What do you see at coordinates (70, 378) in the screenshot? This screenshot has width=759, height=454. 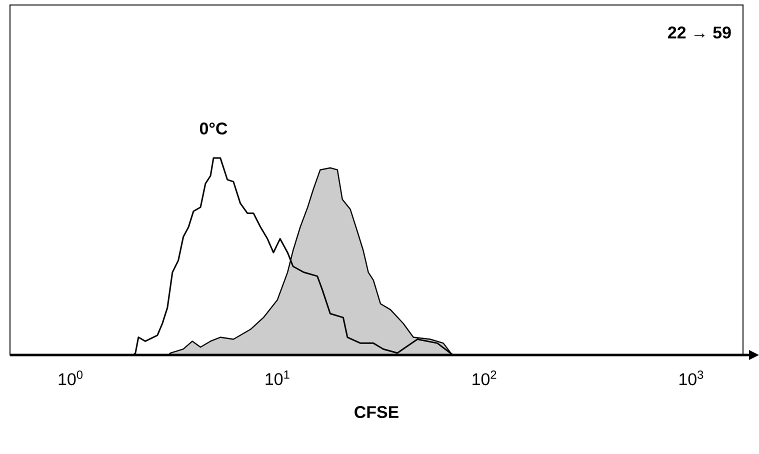 I see `x-tick-label: 10$^{0}$` at bounding box center [70, 378].